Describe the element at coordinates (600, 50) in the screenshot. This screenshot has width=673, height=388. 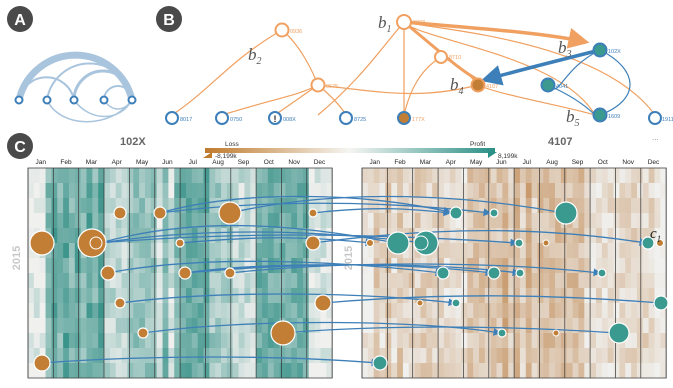
I see `tree-node-102X` at that location.